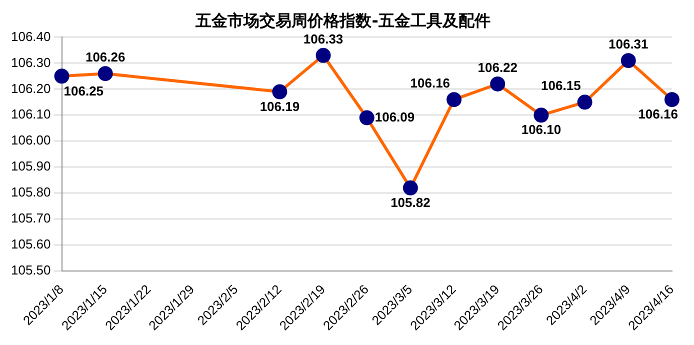 This screenshot has height=345, width=694. Describe the element at coordinates (498, 68) in the screenshot. I see `data-label: 106.22` at that location.